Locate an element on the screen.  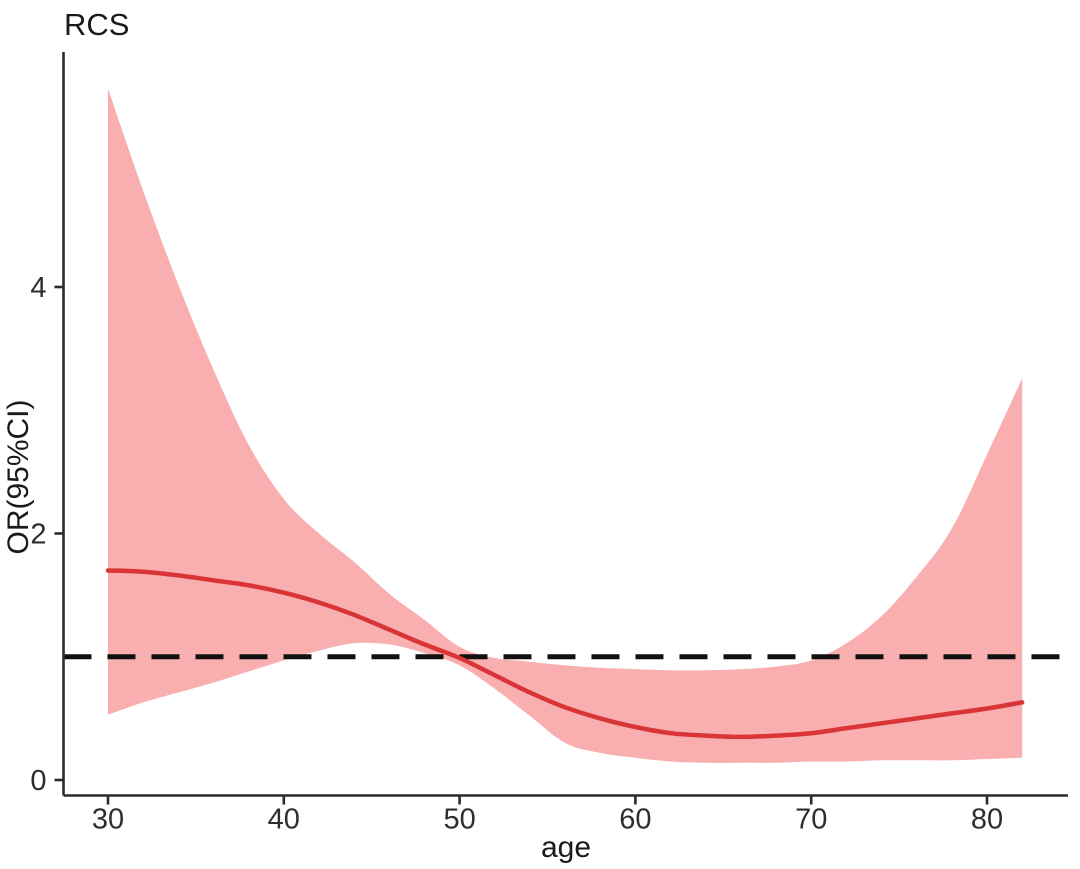
y-tick-label: 2 is located at coordinates (38, 535).